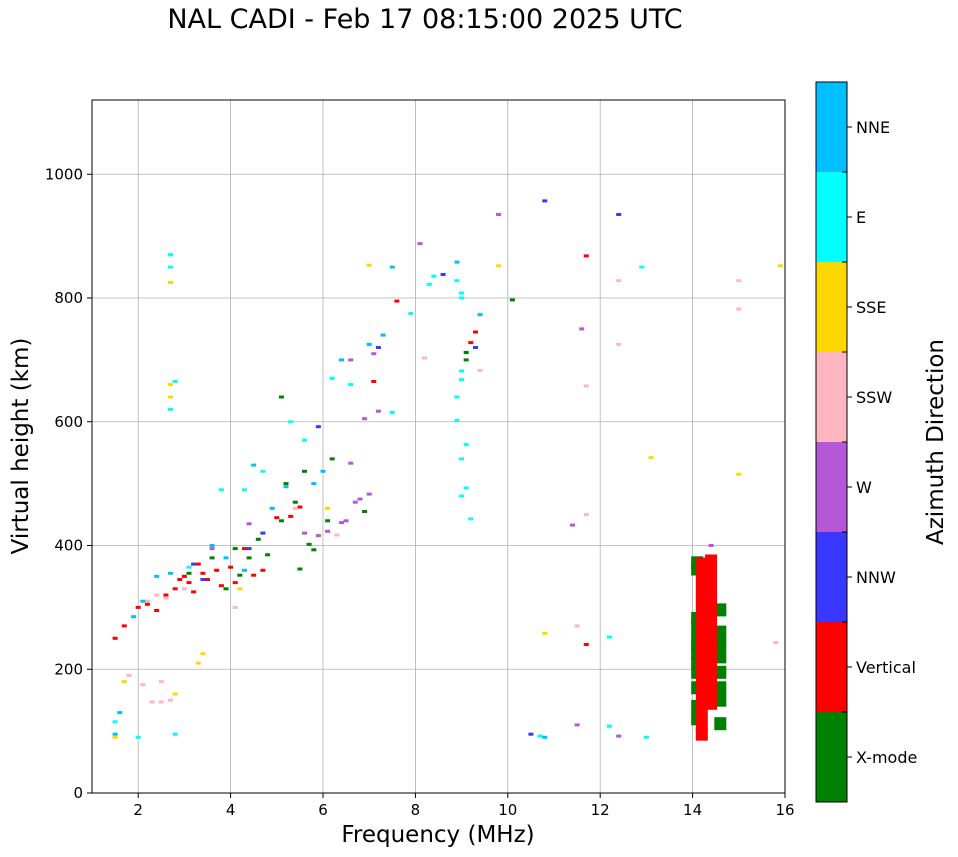  Describe the element at coordinates (507, 810) in the screenshot. I see `x-tick-label: 10` at that location.